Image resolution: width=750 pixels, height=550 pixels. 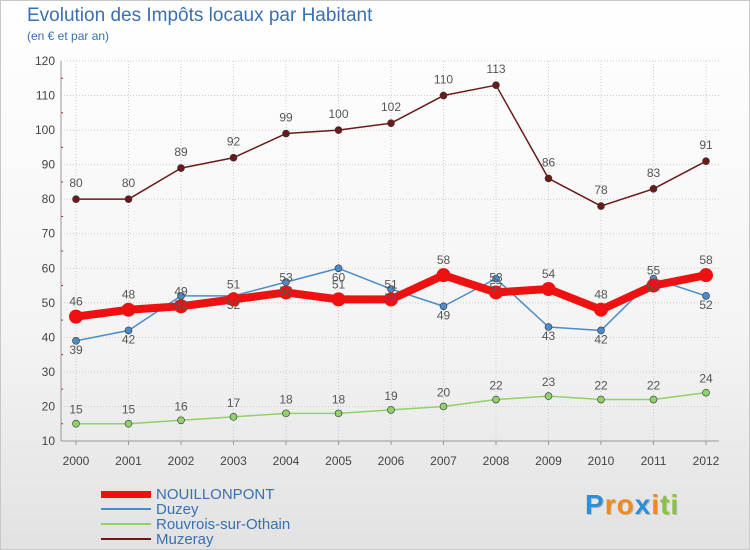 I want to click on data-label-nouillonpont: 55, so click(x=654, y=271).